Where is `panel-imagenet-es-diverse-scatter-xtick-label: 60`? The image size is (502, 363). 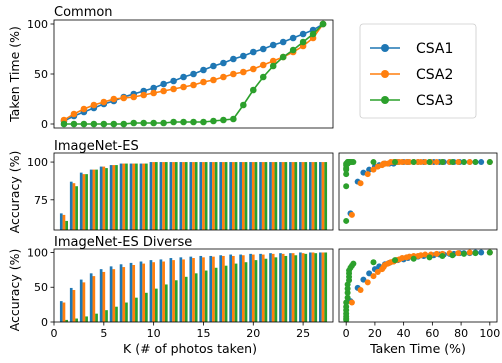
panel-imagenet-es-diverse-scatter-xtick-label: 60 is located at coordinates (432, 333).